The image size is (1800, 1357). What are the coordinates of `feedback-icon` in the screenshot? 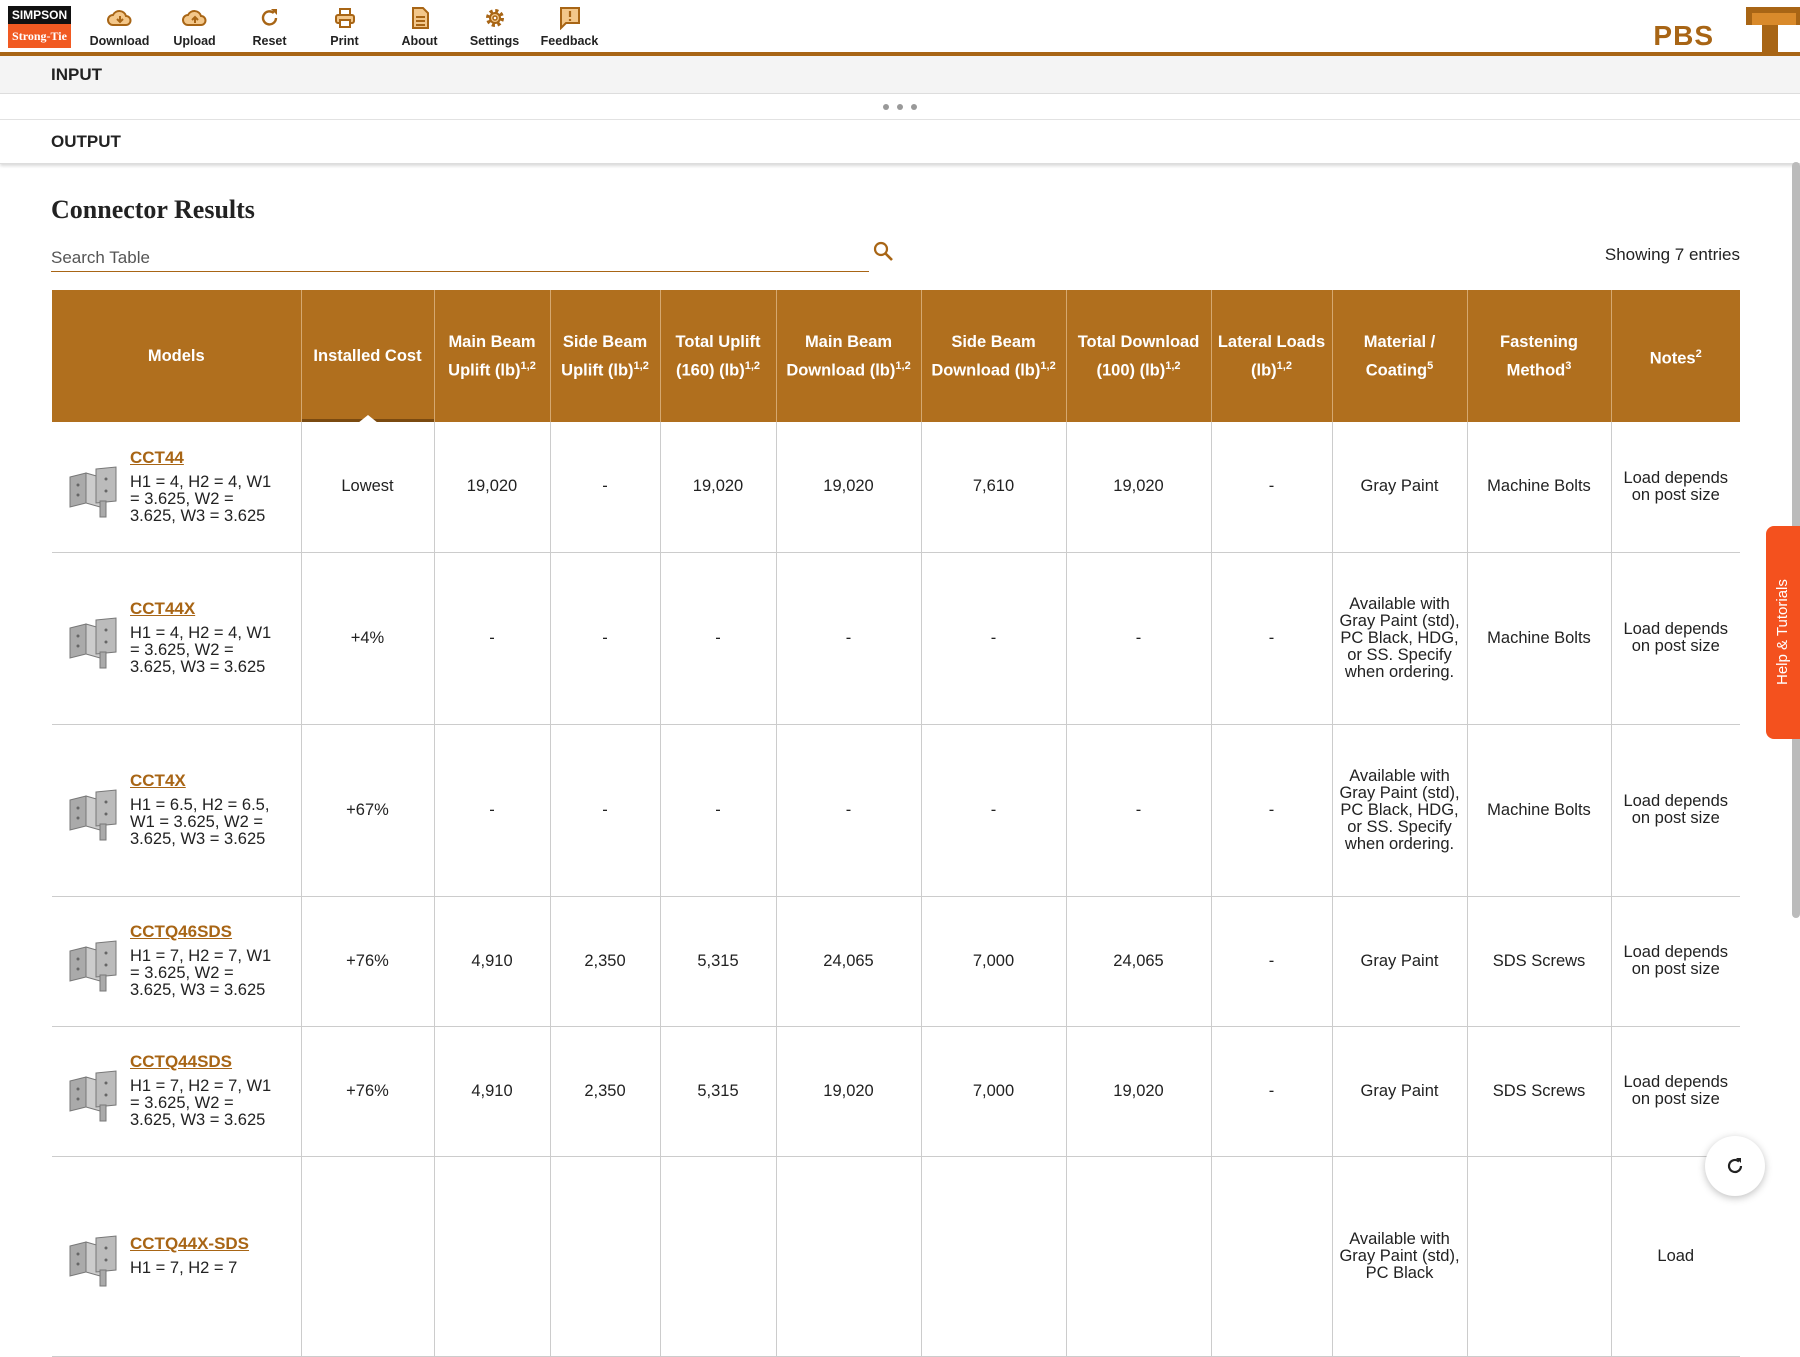 It's located at (569, 18).